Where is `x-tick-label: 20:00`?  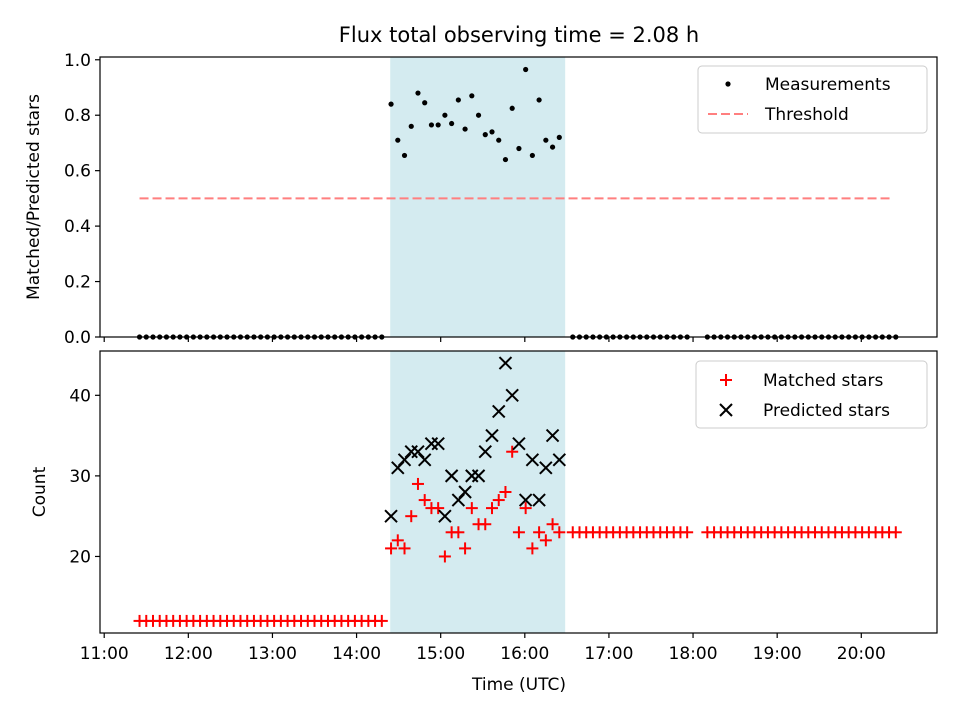 x-tick-label: 20:00 is located at coordinates (861, 654).